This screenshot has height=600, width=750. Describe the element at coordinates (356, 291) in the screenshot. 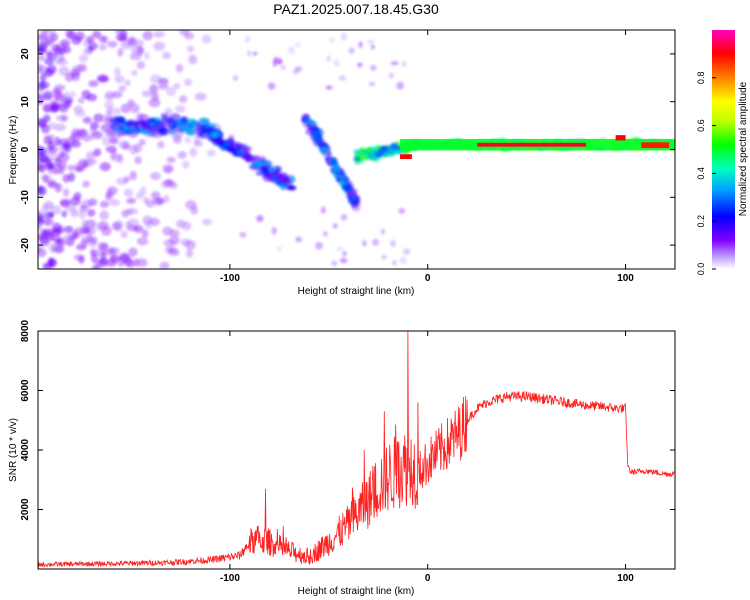

I see `spectrogram-x-axis-label: Height of straight line (km)` at that location.